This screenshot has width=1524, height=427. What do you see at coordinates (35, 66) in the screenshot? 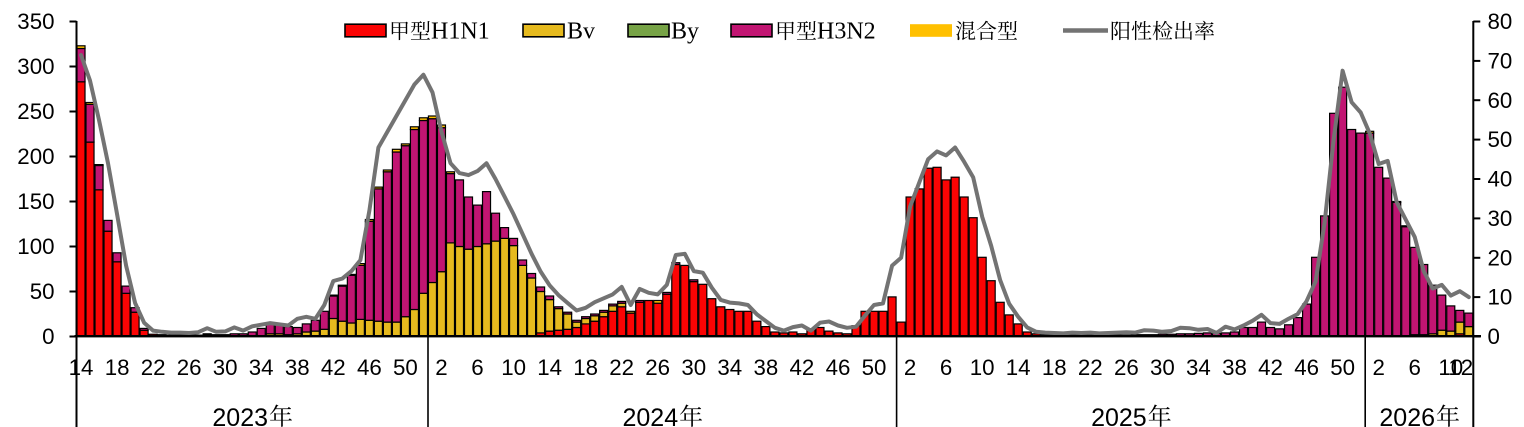
I see `svg-text: 300` at bounding box center [35, 66].